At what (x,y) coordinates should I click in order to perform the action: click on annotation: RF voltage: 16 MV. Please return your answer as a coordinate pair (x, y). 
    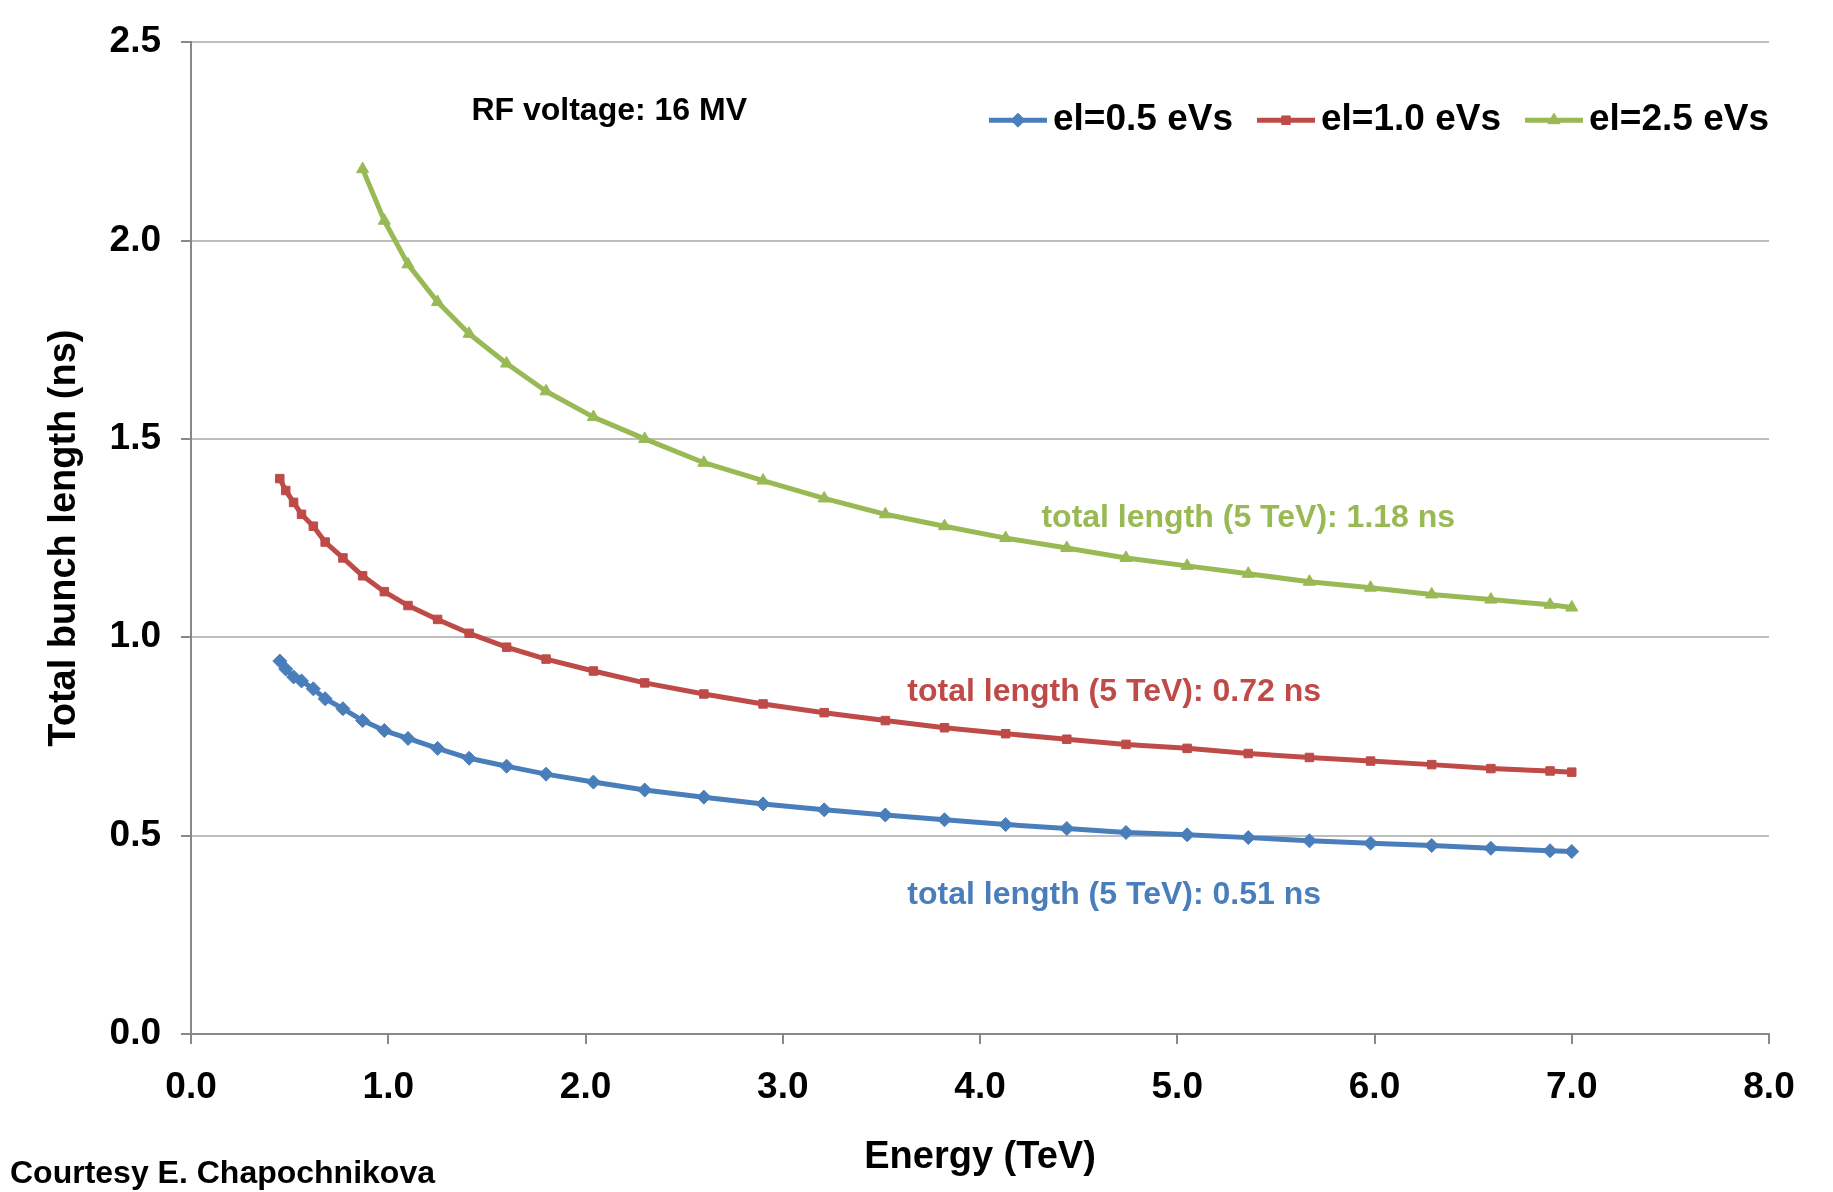
    Looking at the image, I should click on (609, 109).